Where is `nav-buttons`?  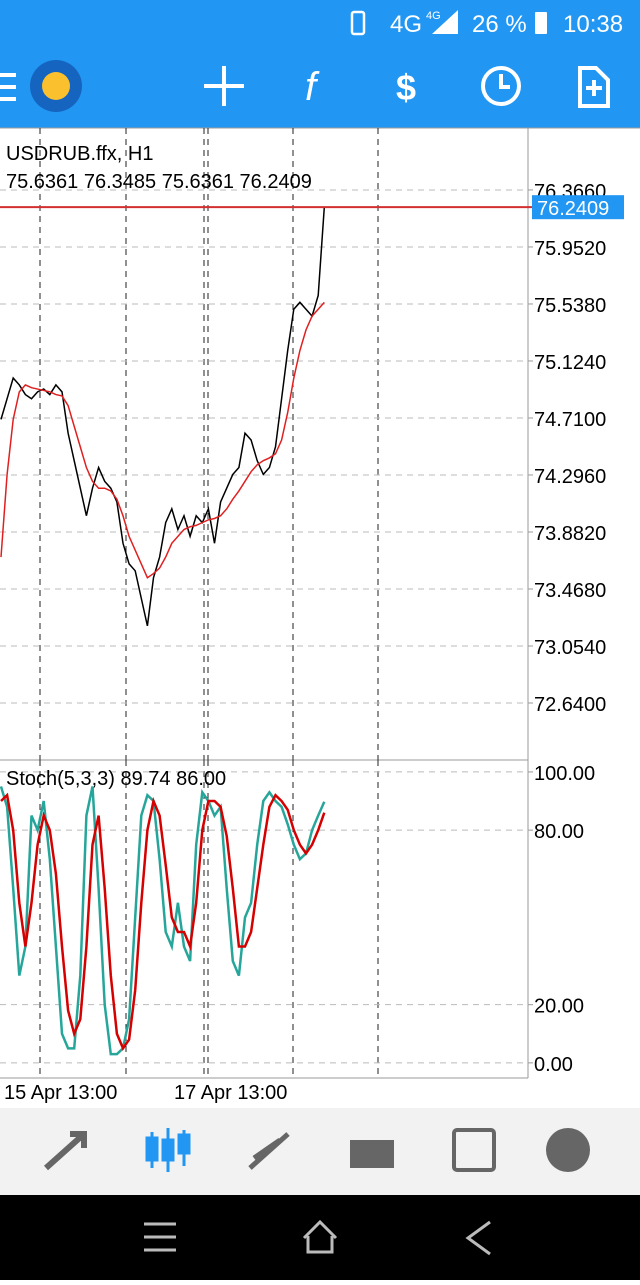 nav-buttons is located at coordinates (317, 1237).